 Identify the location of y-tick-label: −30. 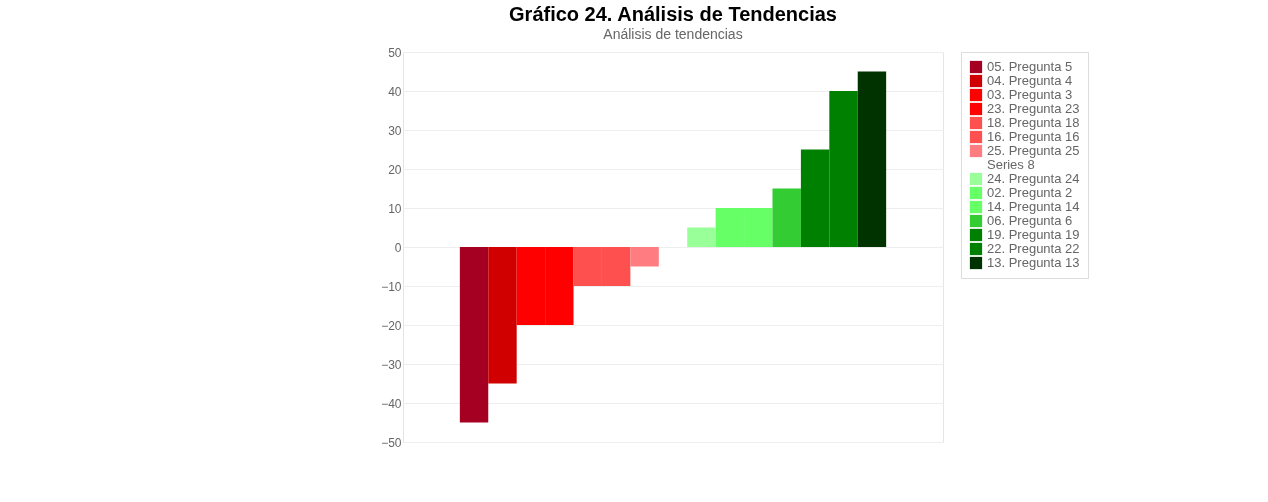
(391, 364).